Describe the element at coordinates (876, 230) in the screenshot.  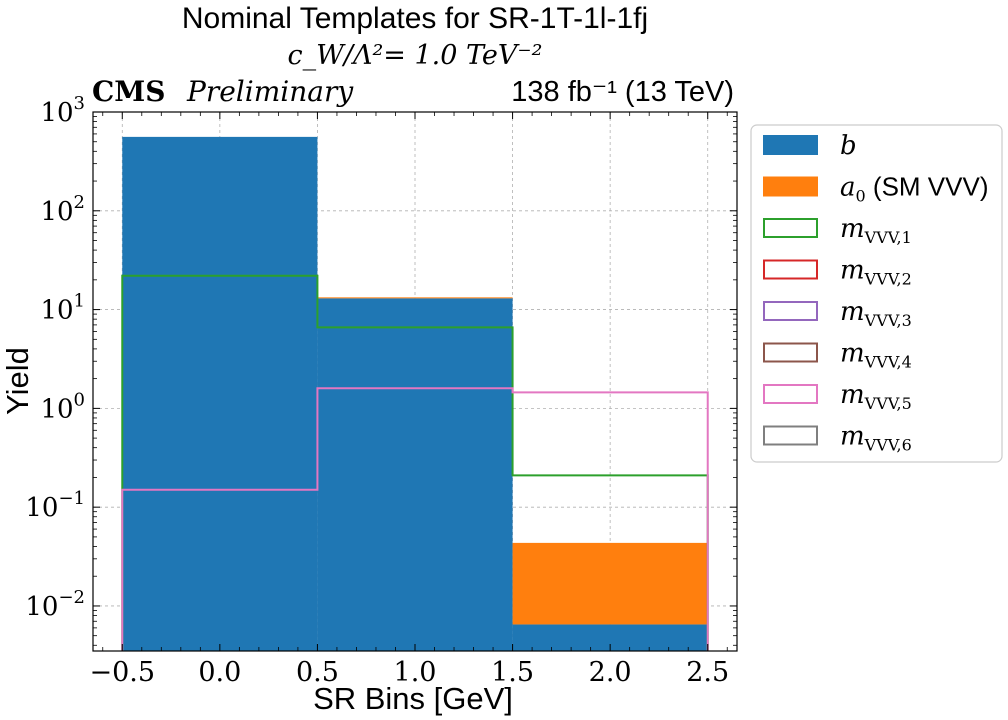
I see `legend-label-2: mVVV,1` at that location.